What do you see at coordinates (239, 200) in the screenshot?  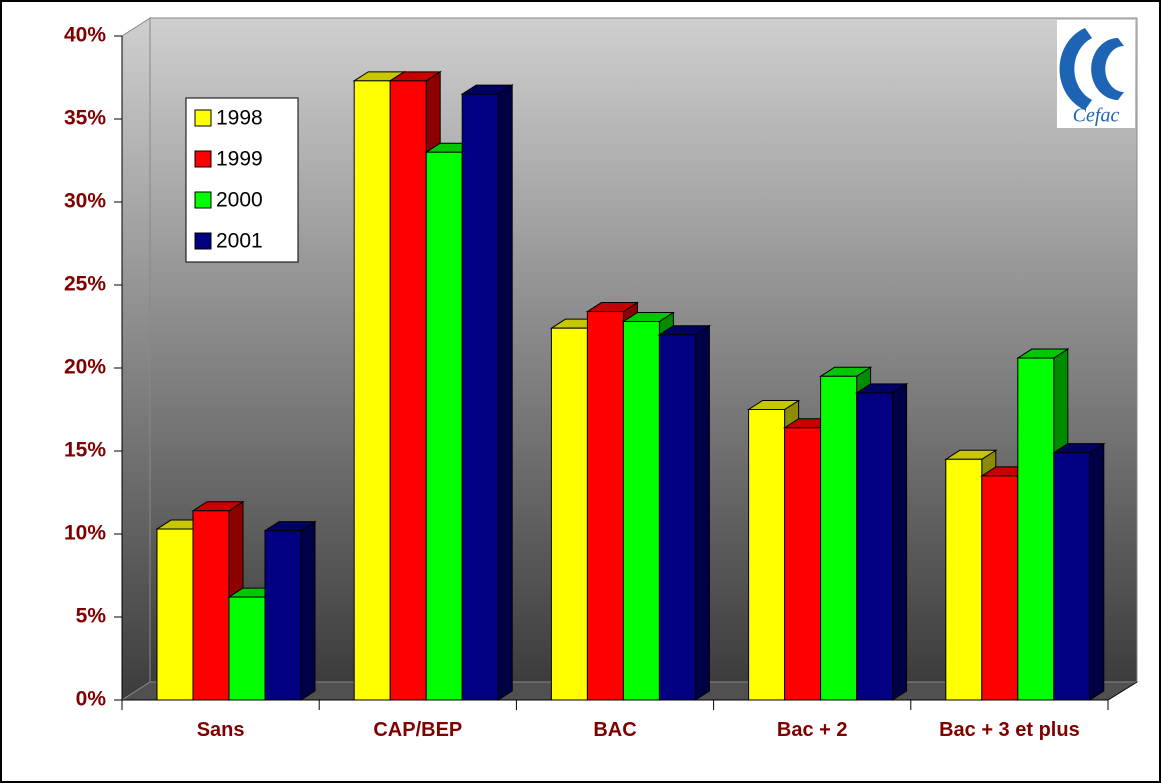 I see `legend-label: 2000` at bounding box center [239, 200].